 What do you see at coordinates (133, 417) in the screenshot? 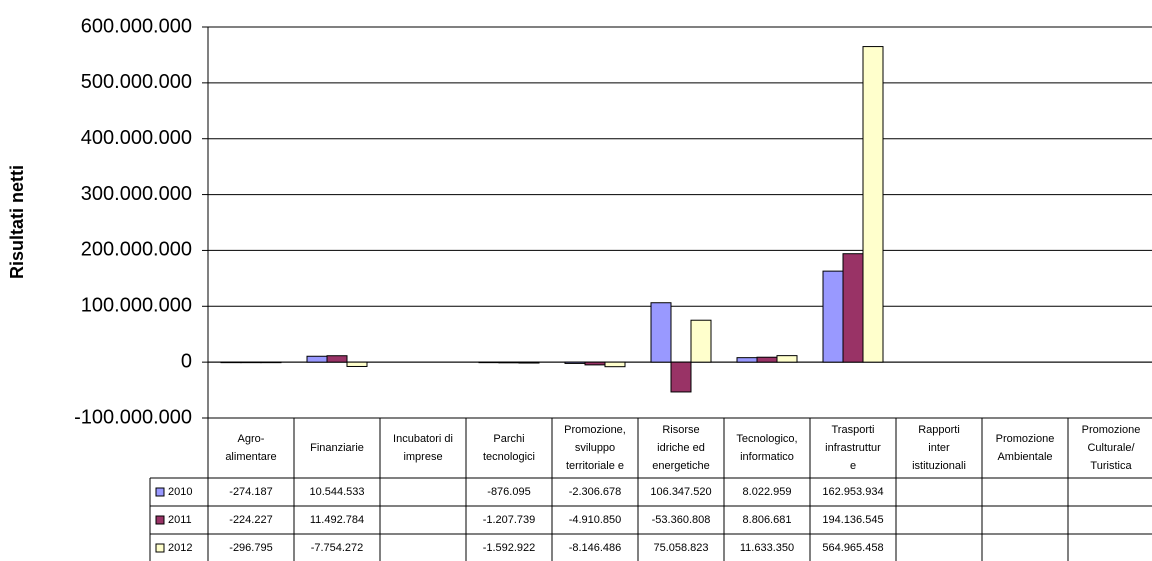
I see `y-tick-label: -100.000.000` at bounding box center [133, 417].